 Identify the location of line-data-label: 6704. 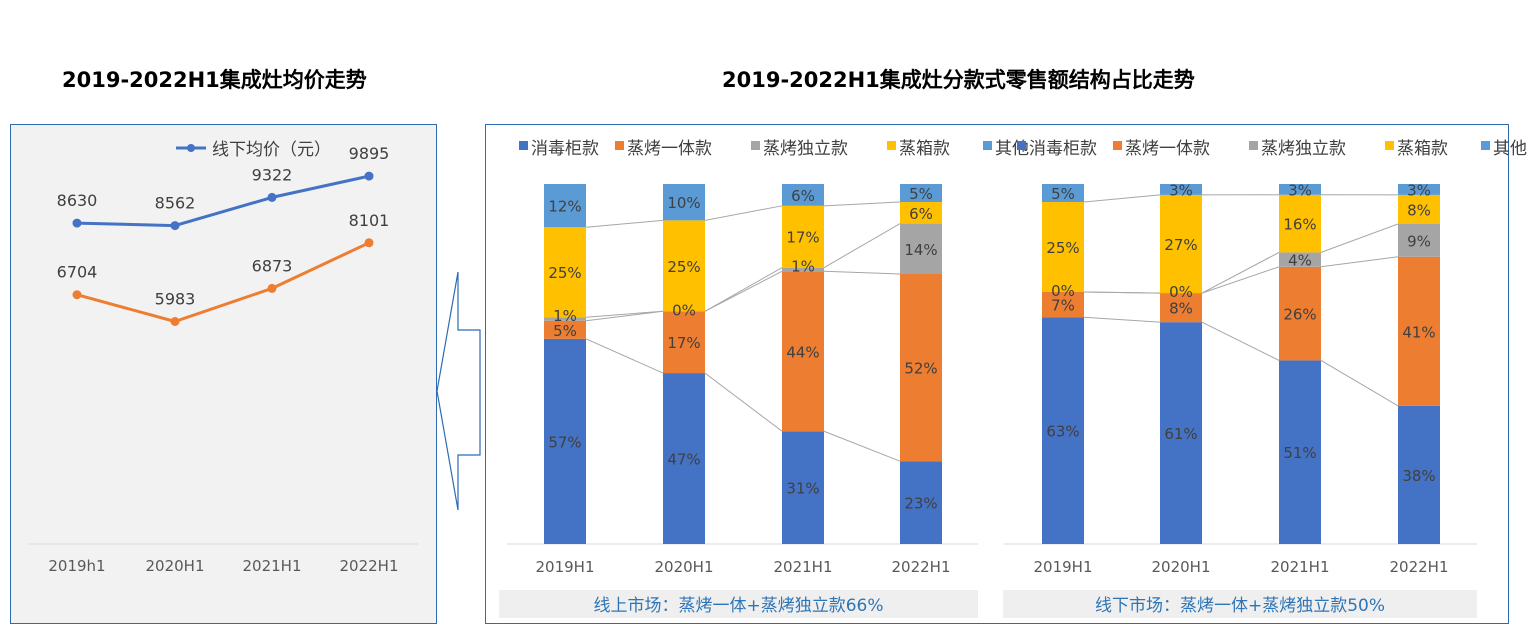
(77, 272).